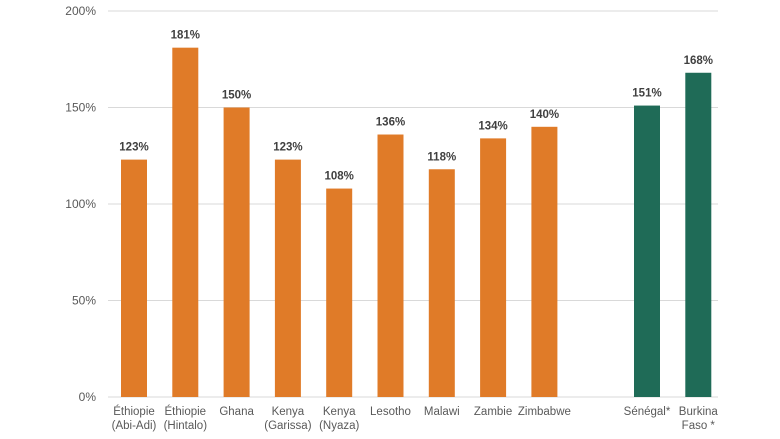 This screenshot has height=439, width=780. Describe the element at coordinates (544, 412) in the screenshot. I see `category-label: Zimbabwe` at that location.